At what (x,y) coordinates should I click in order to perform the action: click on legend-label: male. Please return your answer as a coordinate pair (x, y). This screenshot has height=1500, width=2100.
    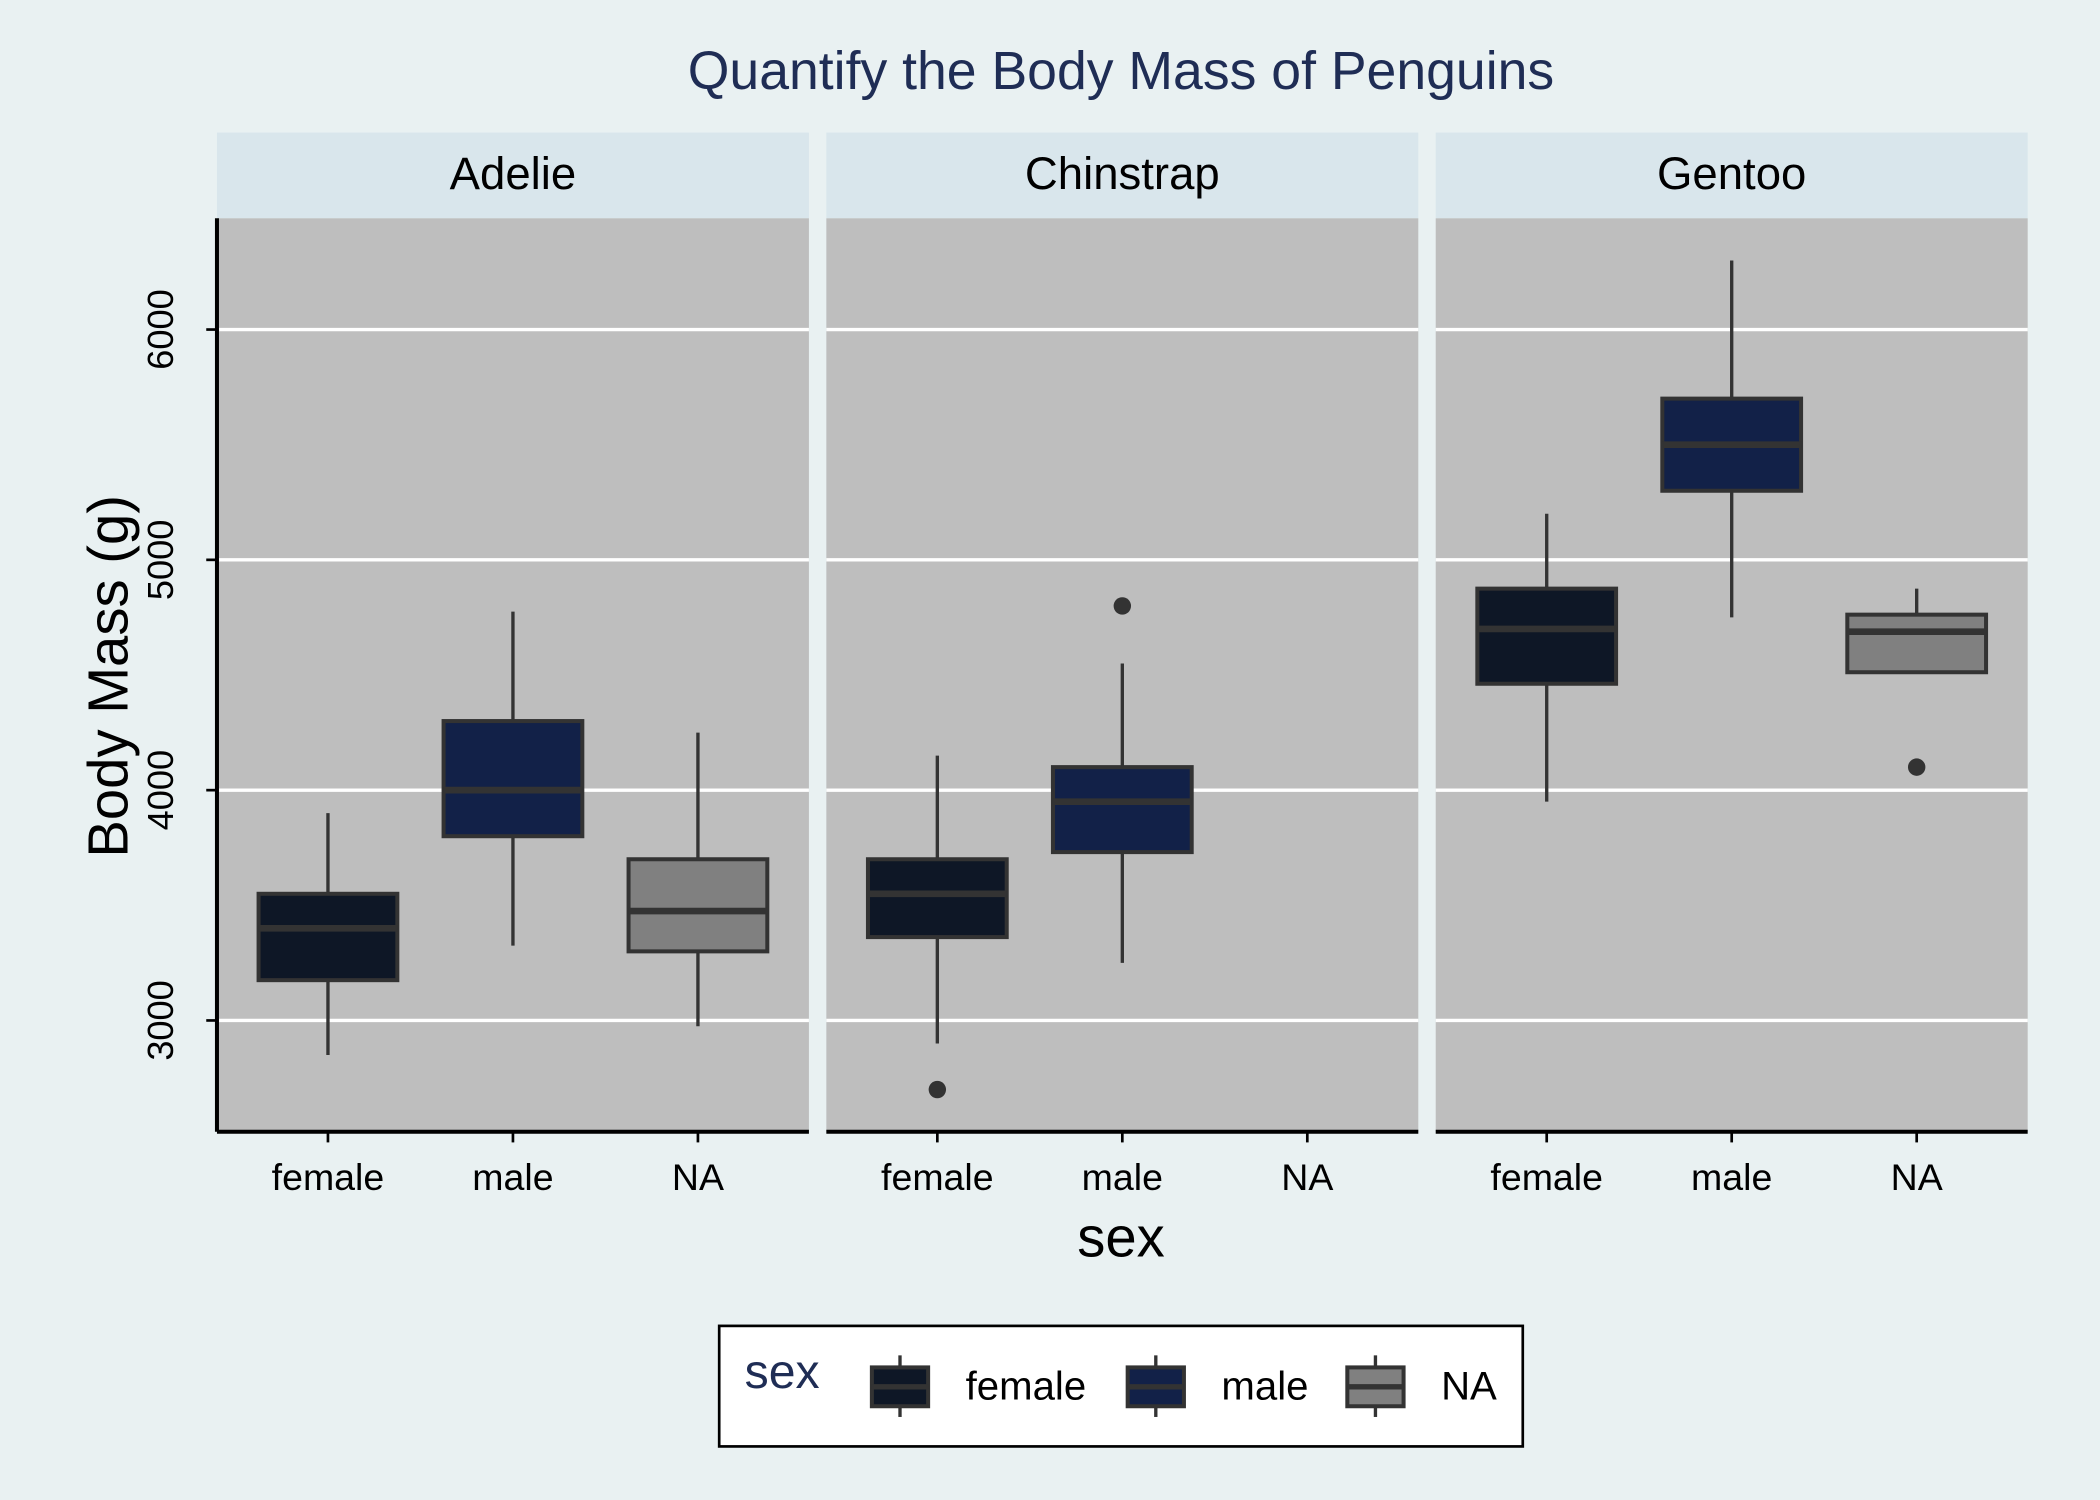
    Looking at the image, I should click on (1264, 1385).